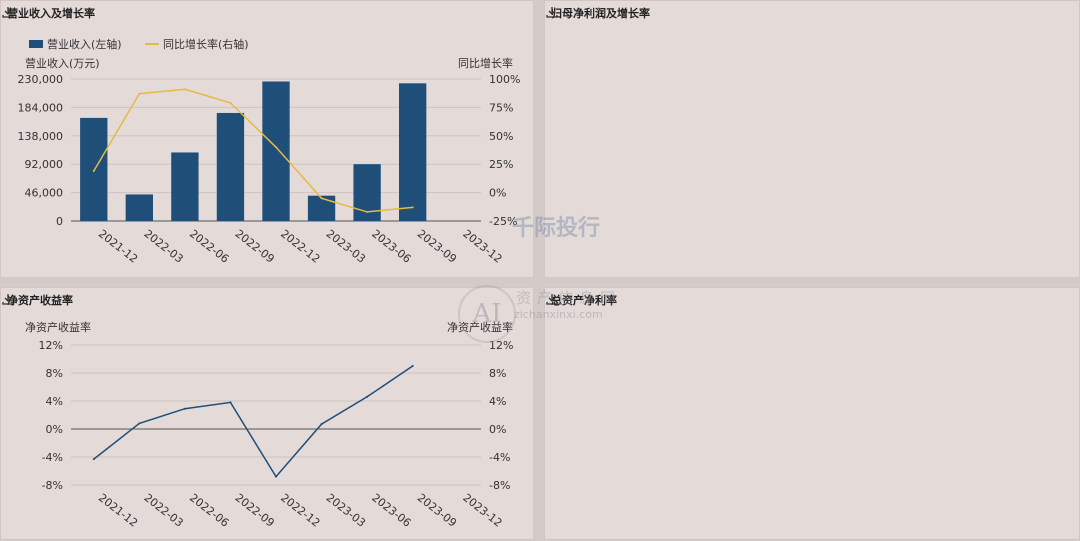 This screenshot has width=1080, height=541. Describe the element at coordinates (501, 136) in the screenshot. I see `y-tick-right: 50%` at that location.